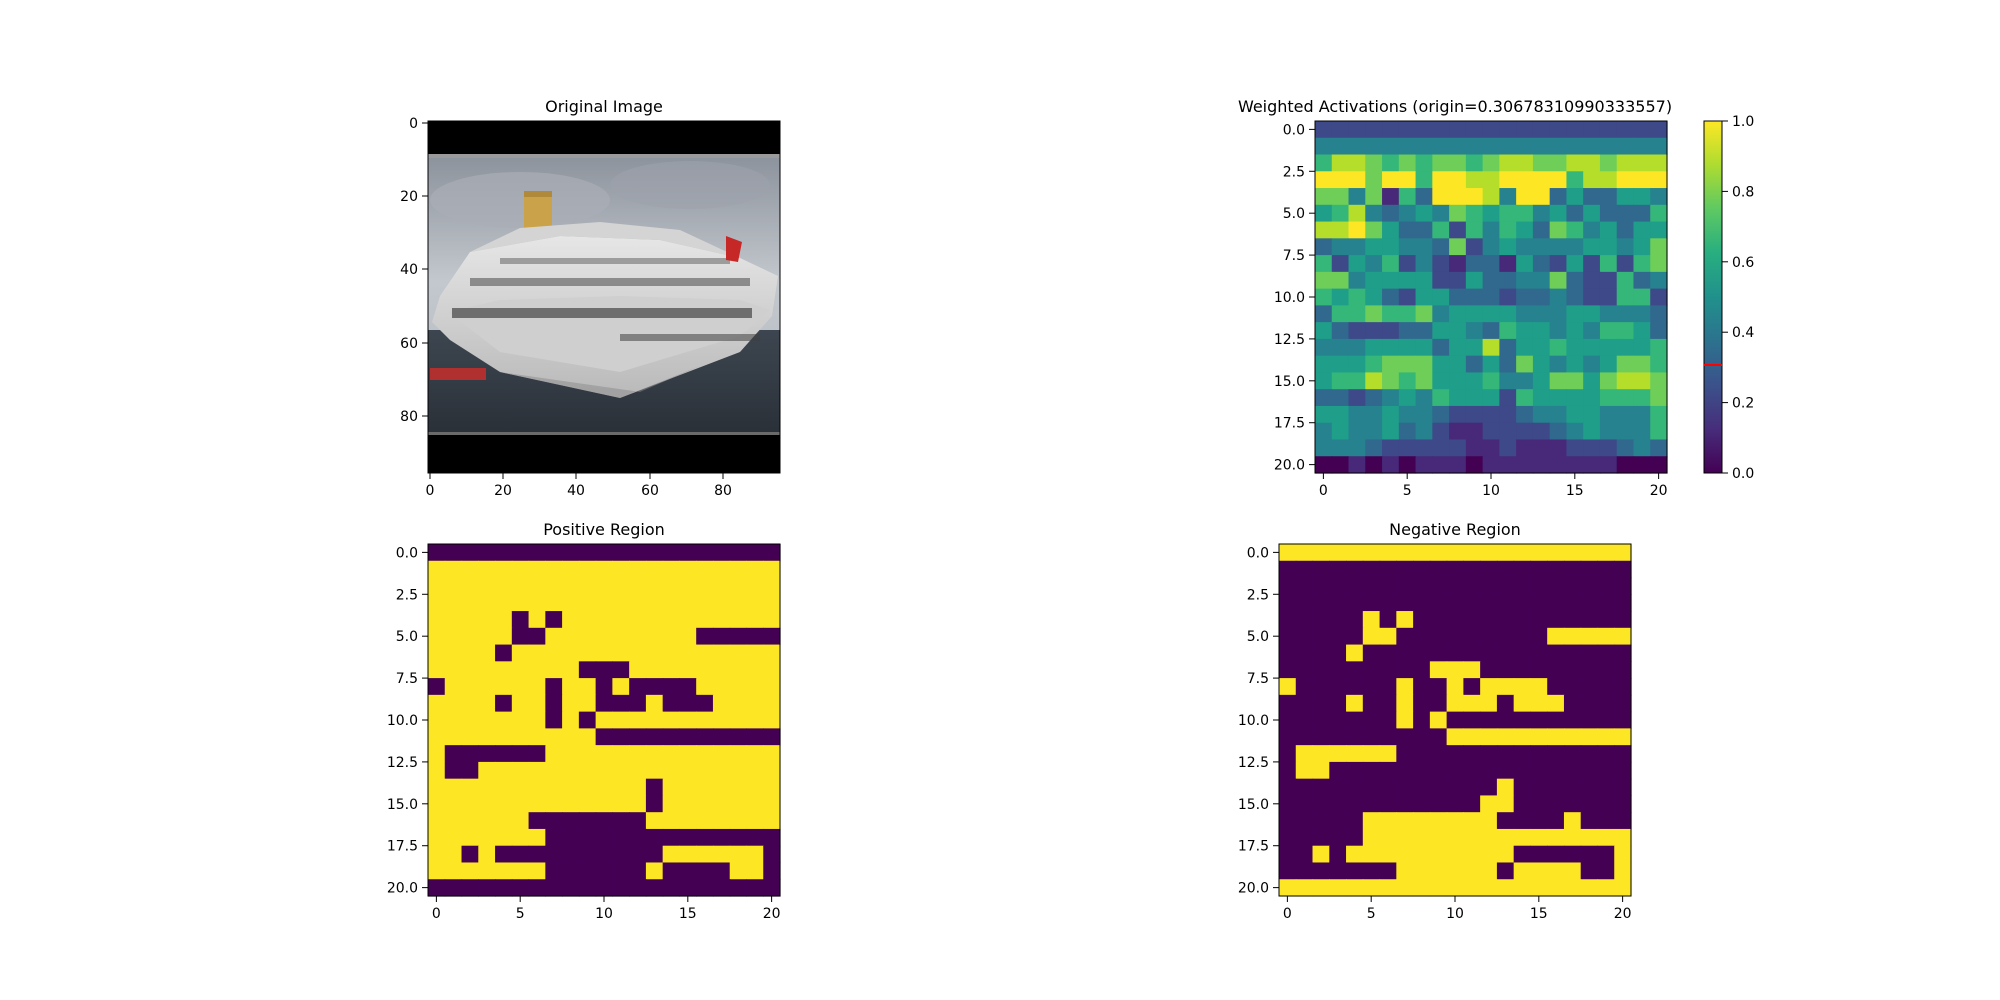 The width and height of the screenshot is (2000, 1000). What do you see at coordinates (402, 847) in the screenshot?
I see `y-tick-label: 17.5` at bounding box center [402, 847].